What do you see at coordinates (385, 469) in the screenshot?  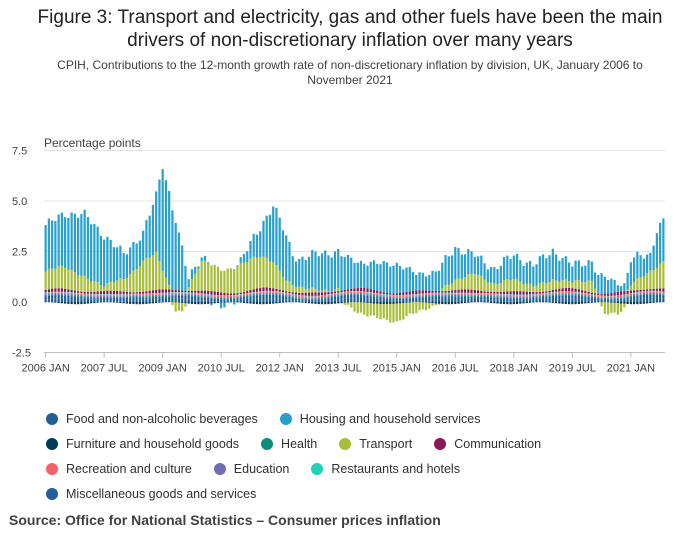 I see `legend-item-restaurants: Restaurants and hotels` at bounding box center [385, 469].